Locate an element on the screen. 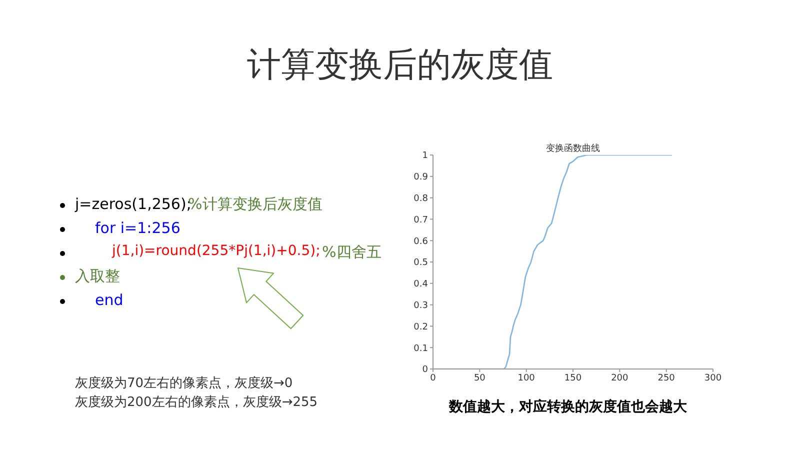 The width and height of the screenshot is (800, 450). chart-title: 计算变换后的灰度值 is located at coordinates (400, 65).